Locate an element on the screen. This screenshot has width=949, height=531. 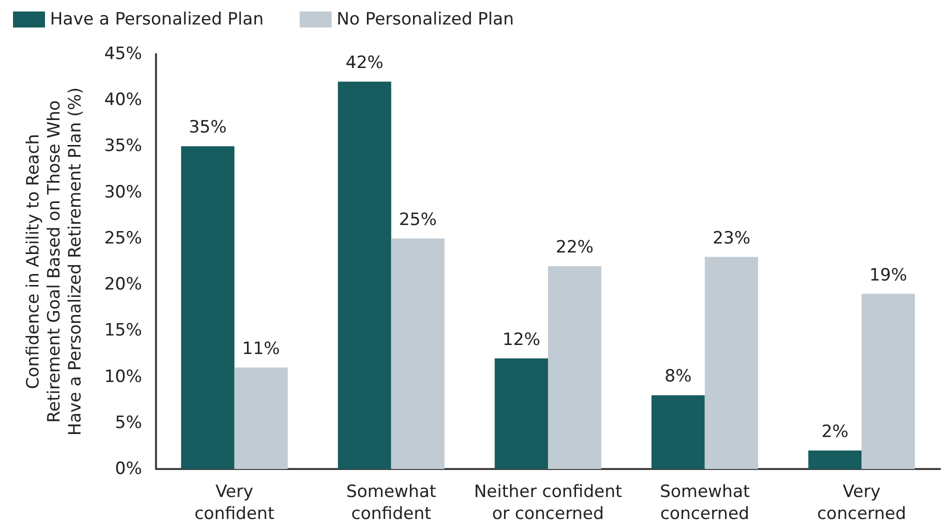
legend-label: No Personalized Plan is located at coordinates (425, 20).